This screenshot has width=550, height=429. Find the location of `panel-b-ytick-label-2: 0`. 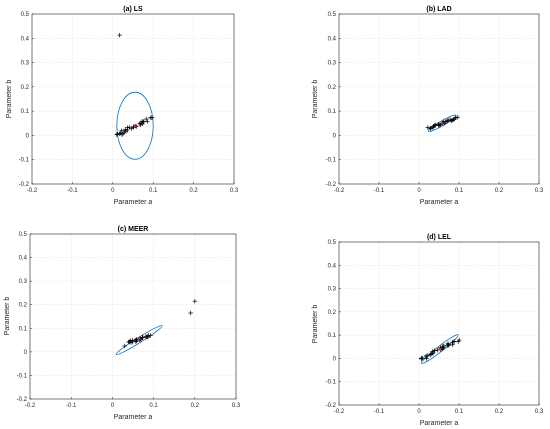

panel-b-ytick-label-2: 0 is located at coordinates (335, 136).